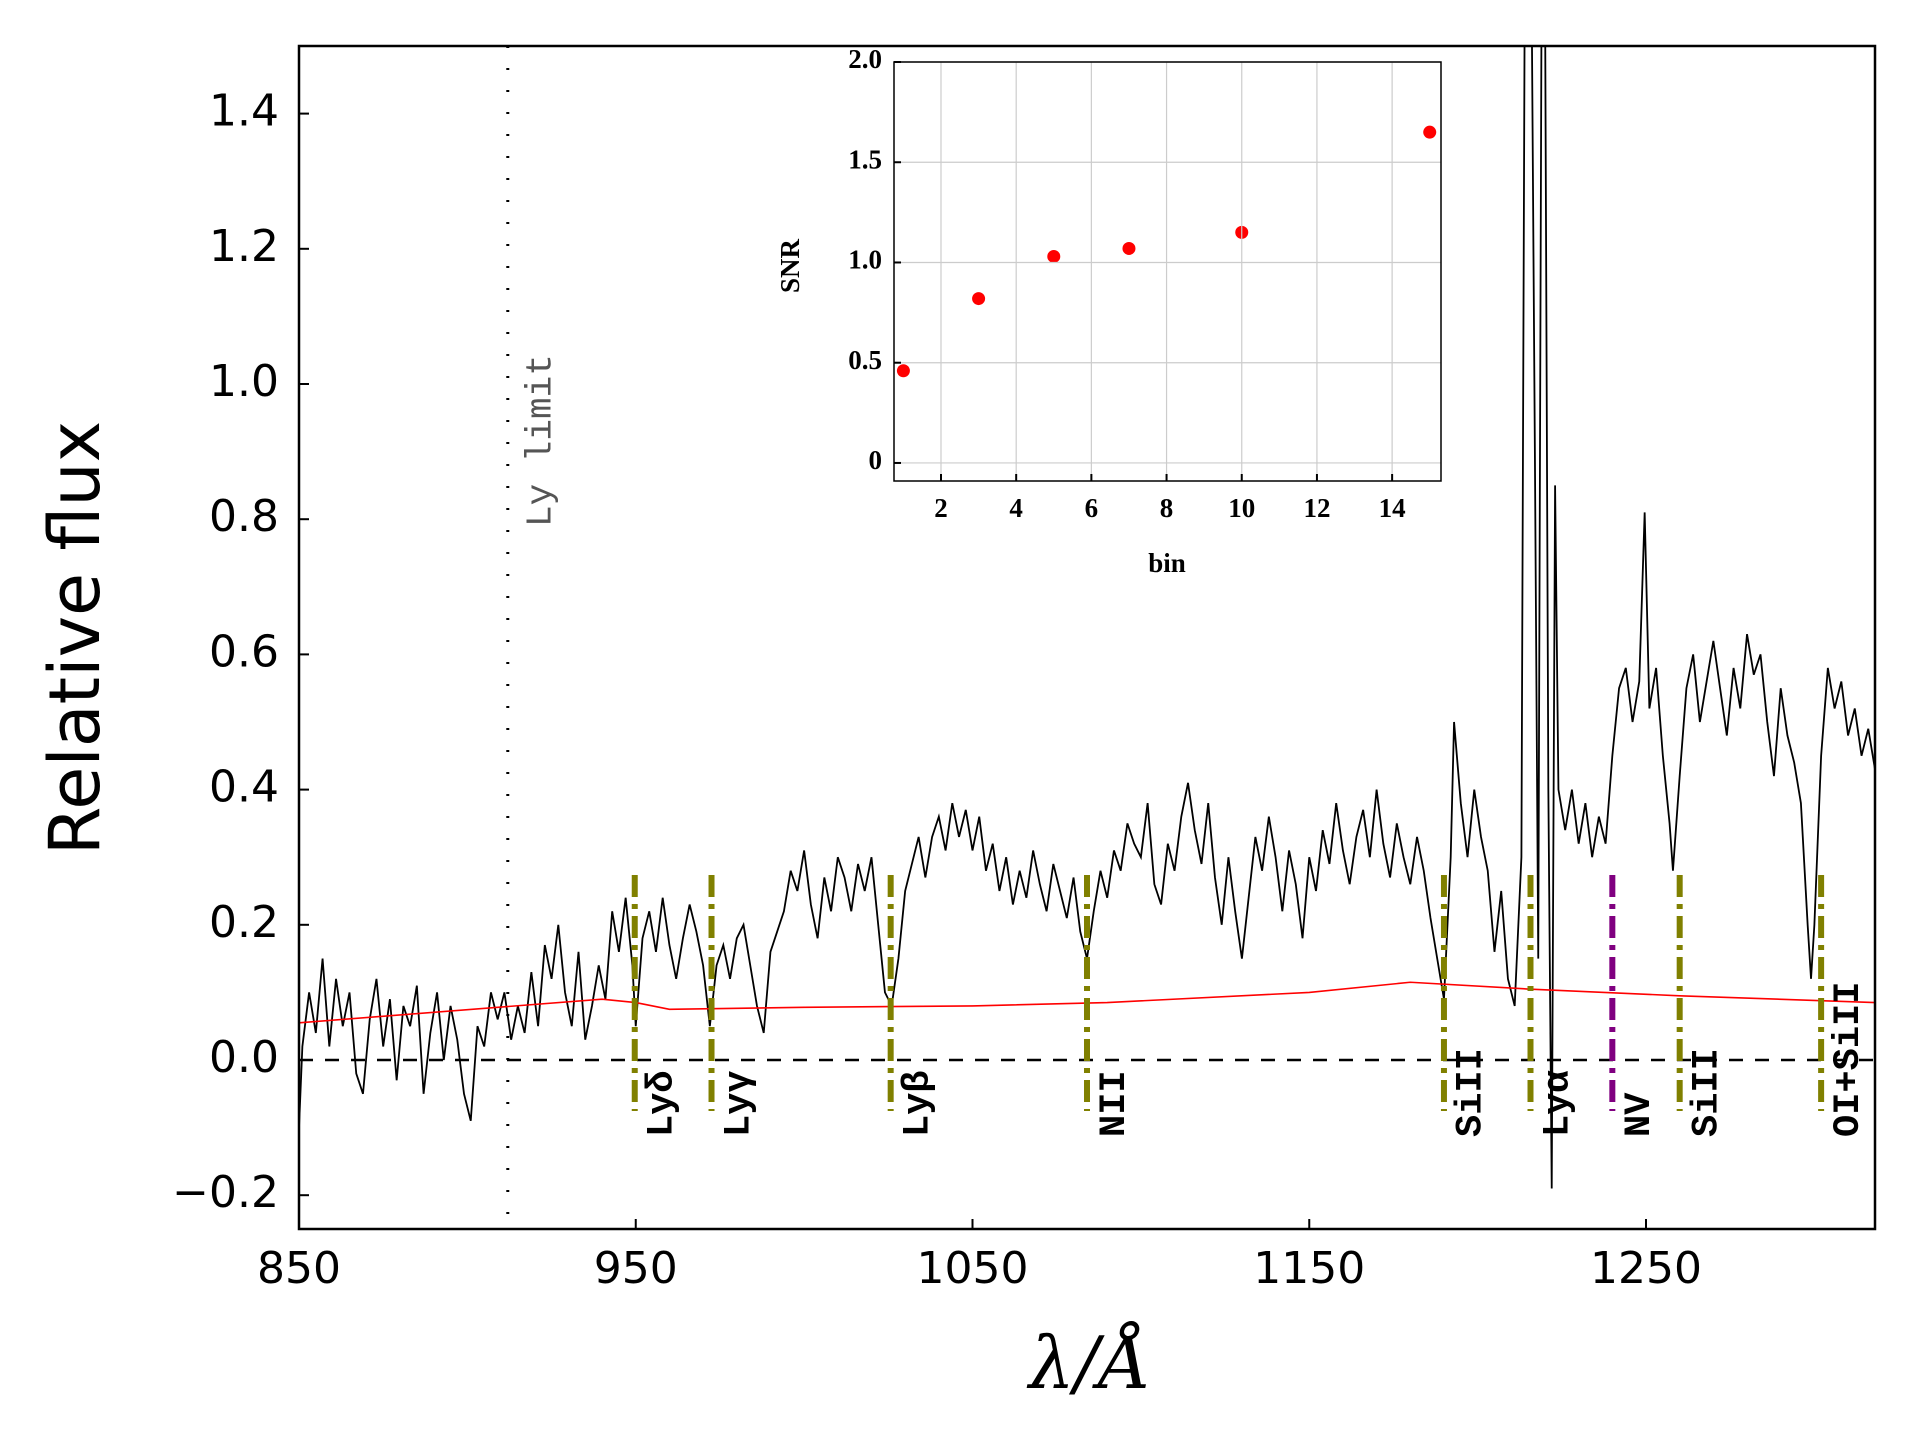 The height and width of the screenshot is (1440, 1920). Describe the element at coordinates (865, 159) in the screenshot. I see `y-tick-label: 1.5` at that location.